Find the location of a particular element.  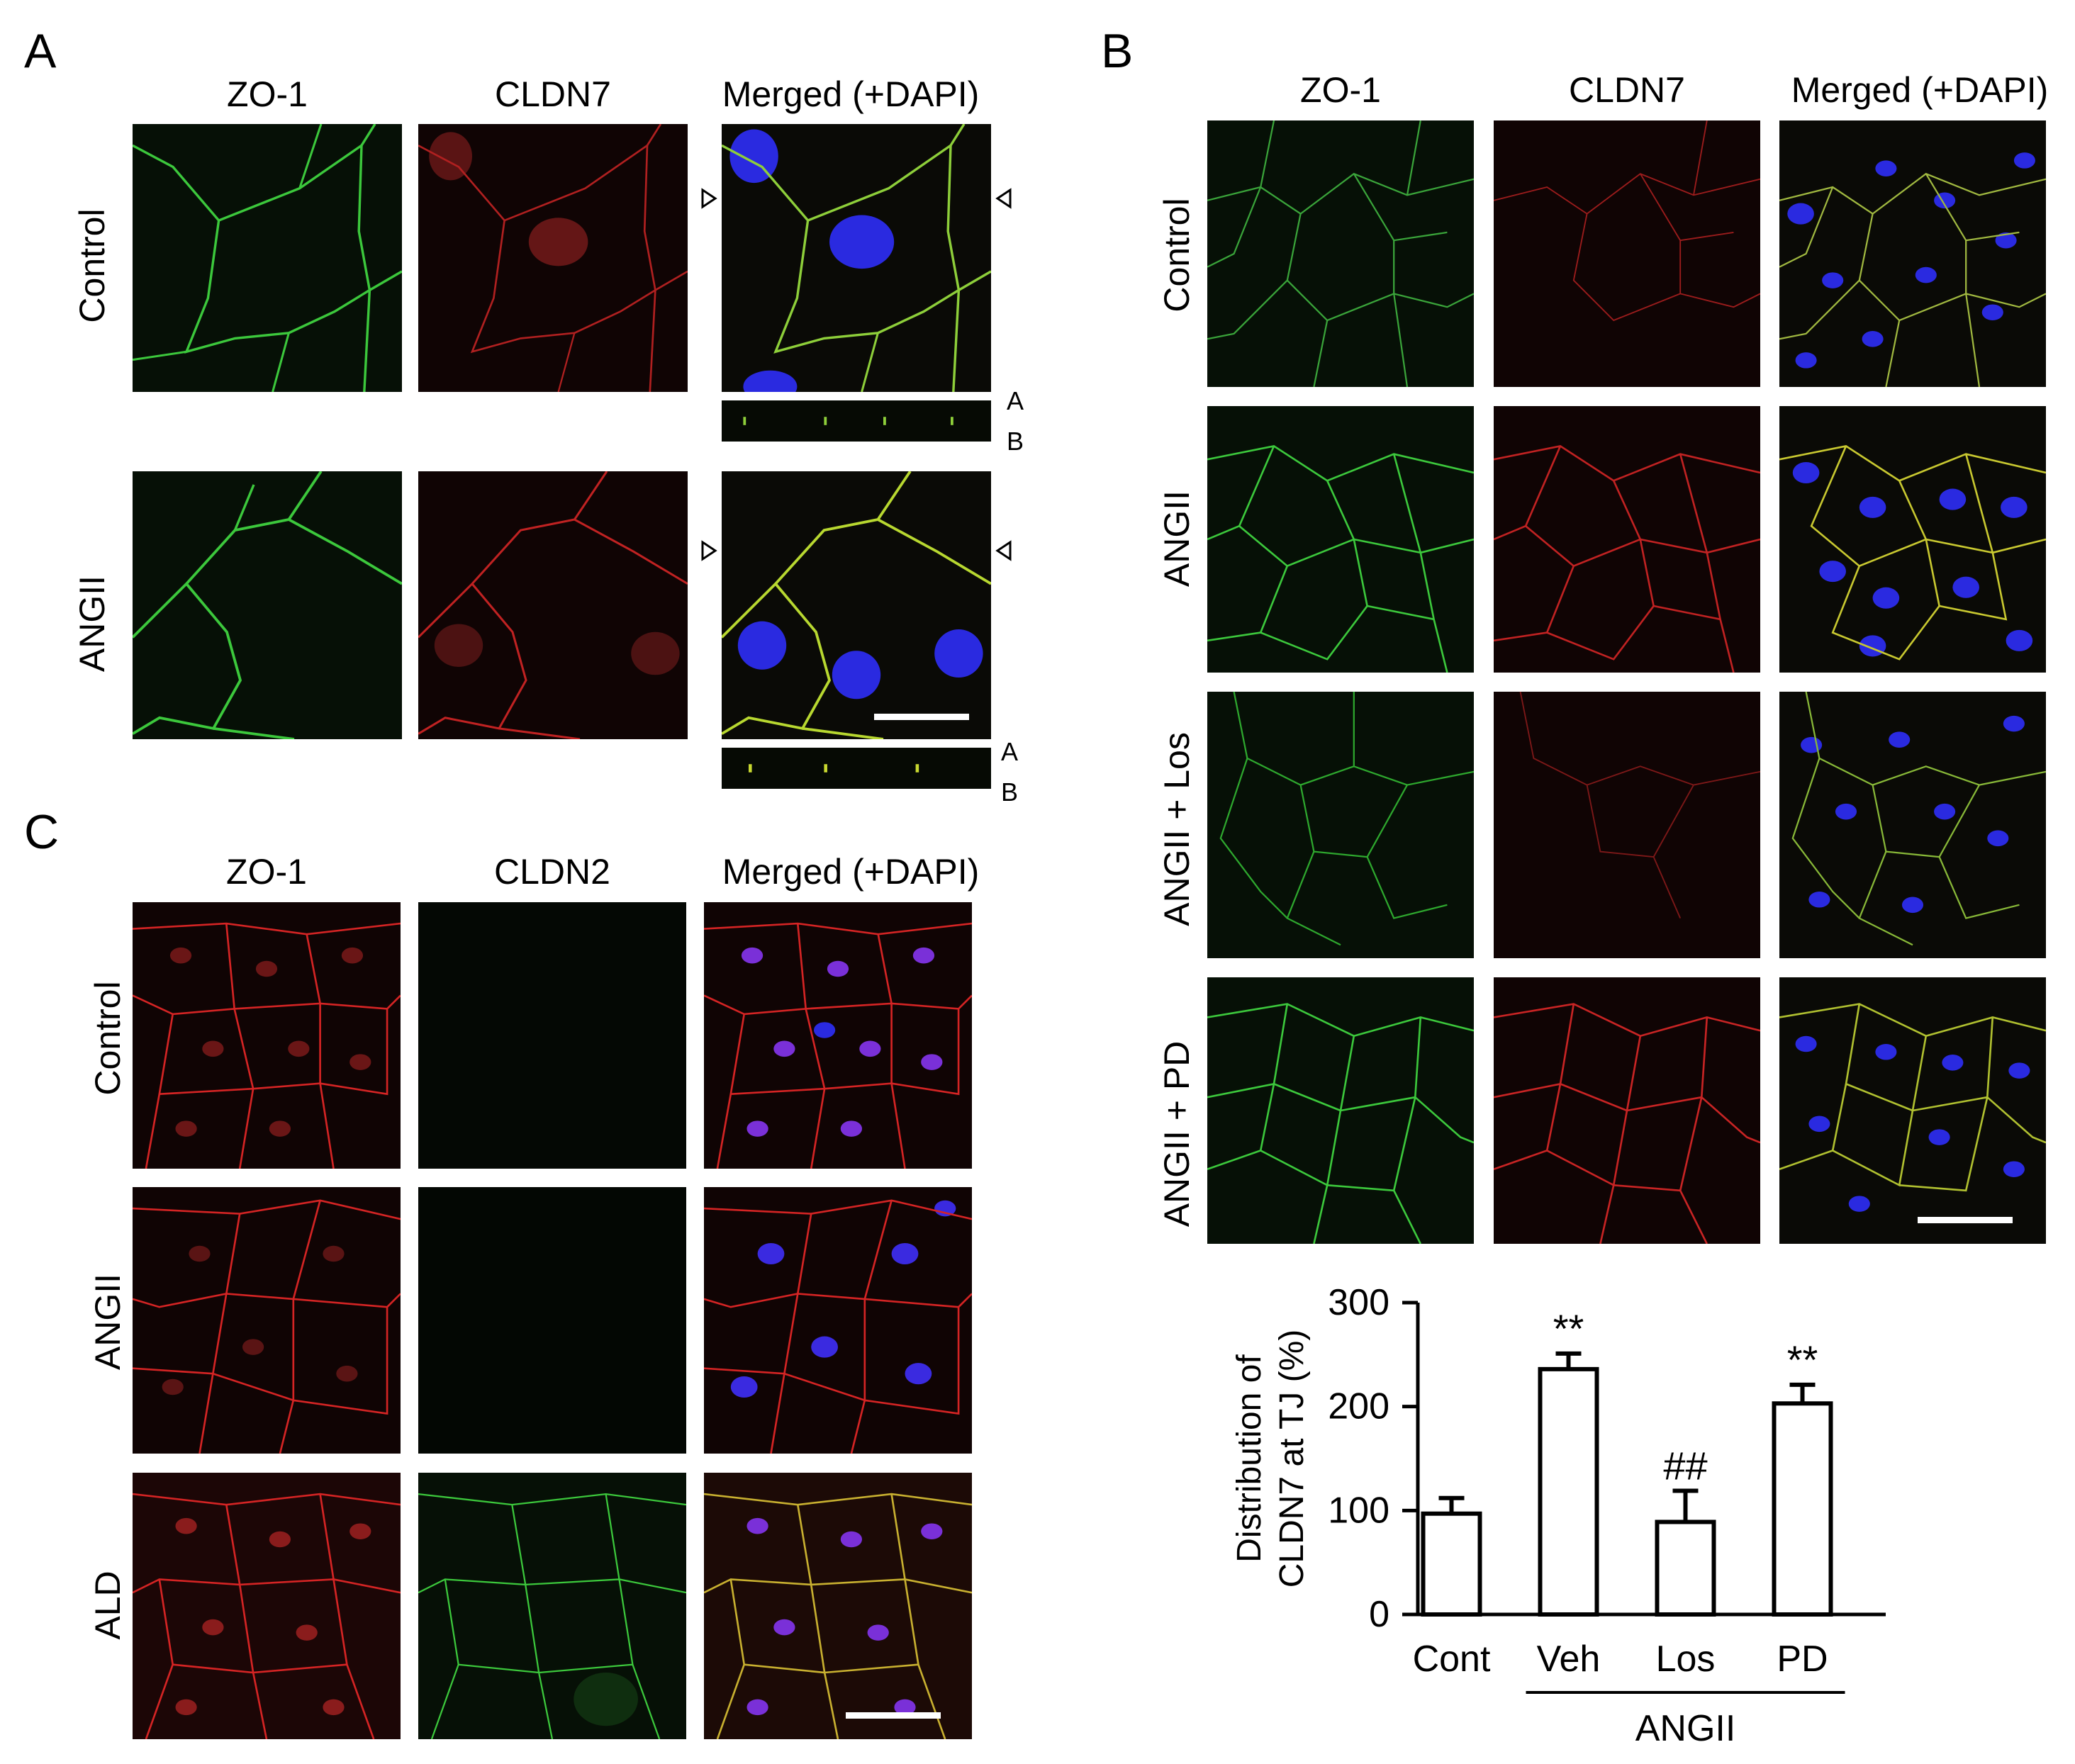

panel-c-letter: C is located at coordinates (42, 832).